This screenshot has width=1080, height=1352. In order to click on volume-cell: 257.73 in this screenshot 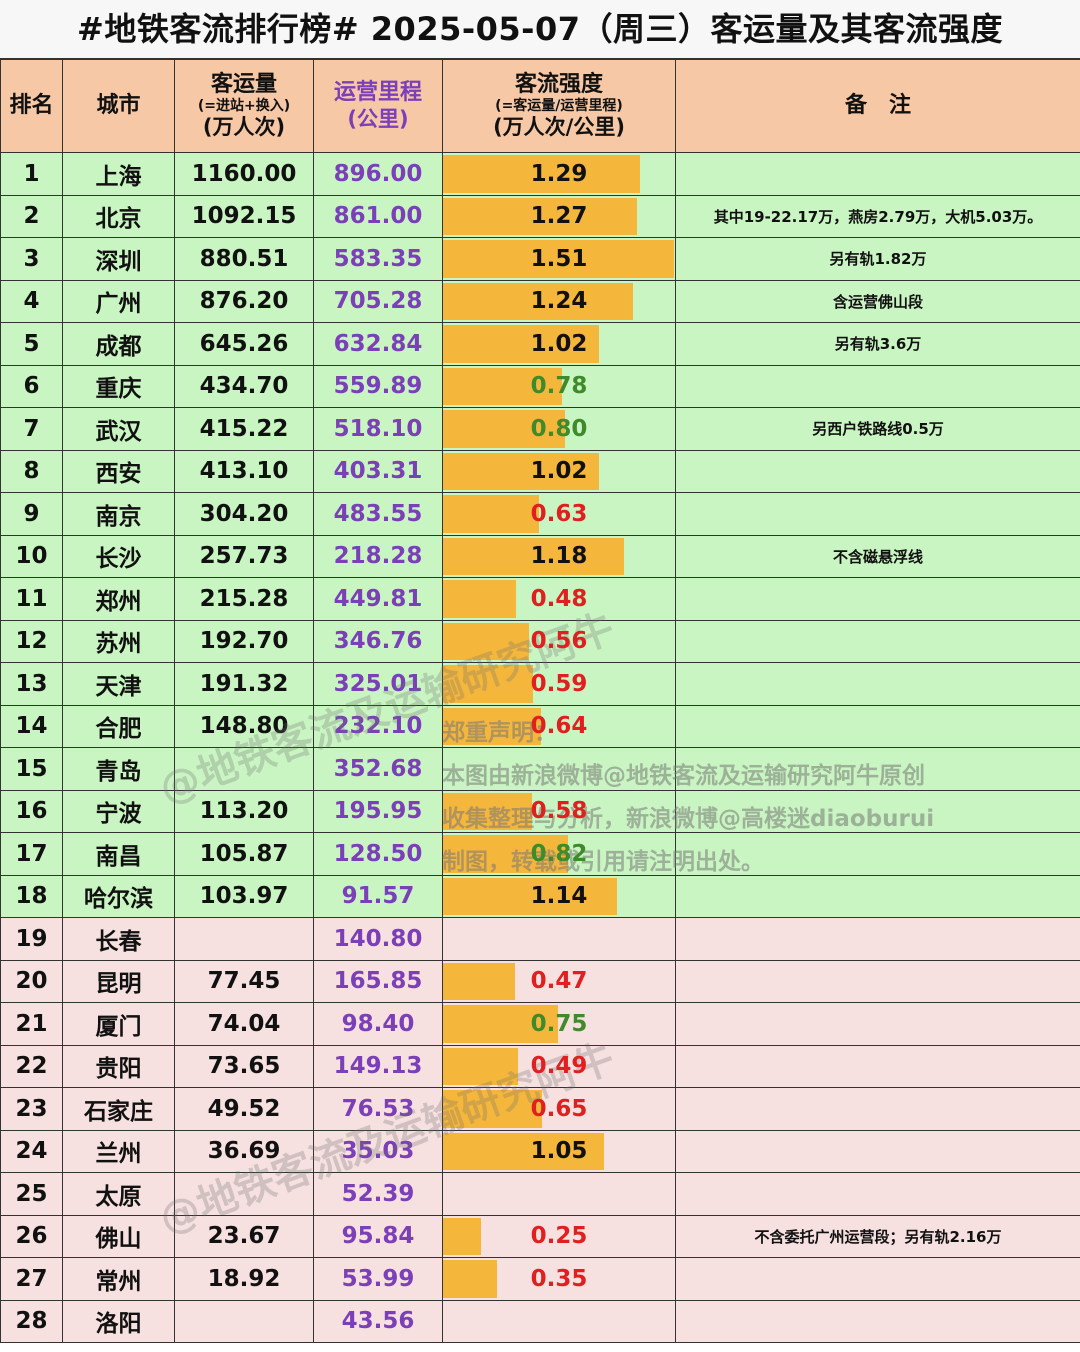, I will do `click(244, 556)`.